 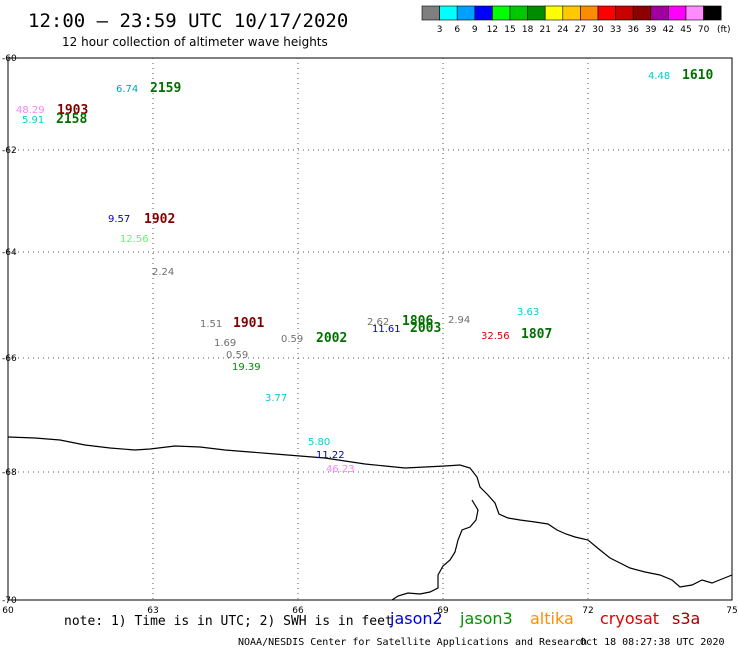 I want to click on coastline-inlet, so click(x=435, y=550).